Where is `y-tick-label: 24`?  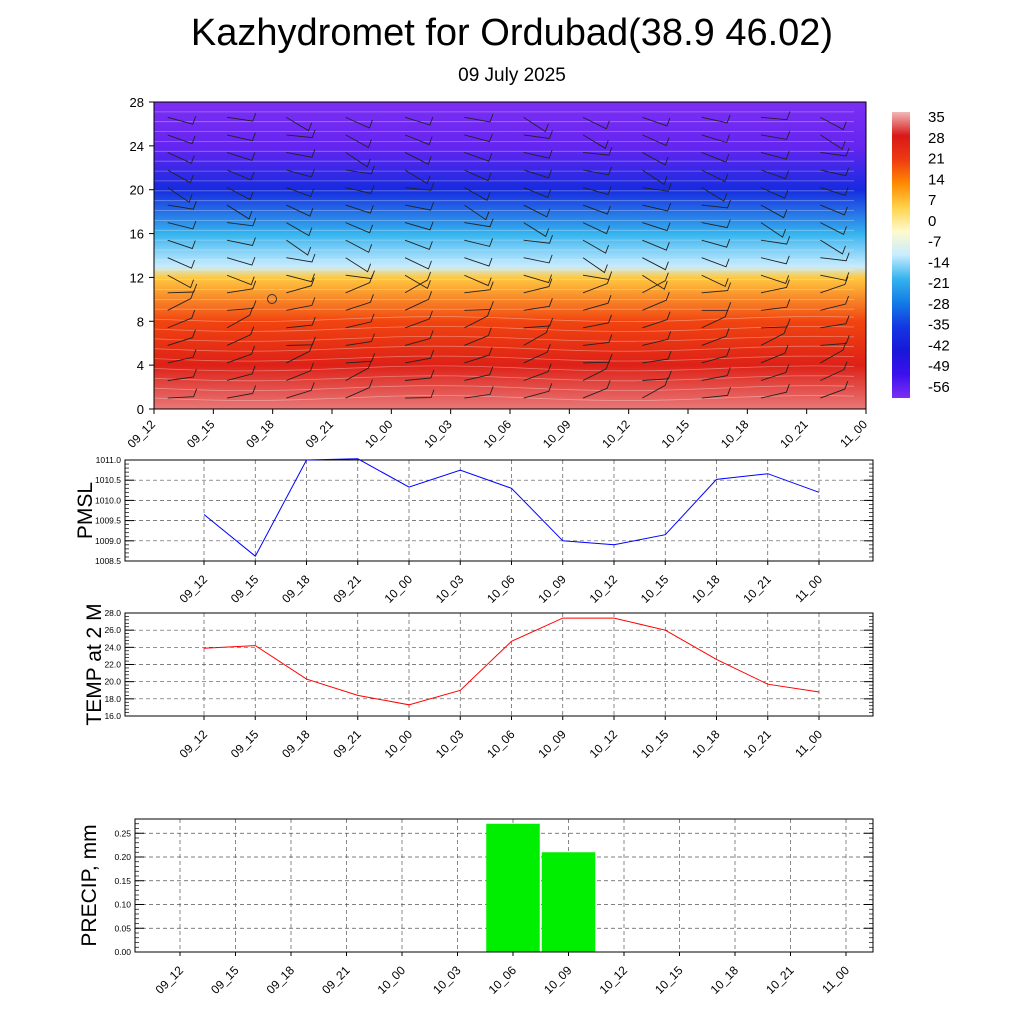
y-tick-label: 24 is located at coordinates (137, 146).